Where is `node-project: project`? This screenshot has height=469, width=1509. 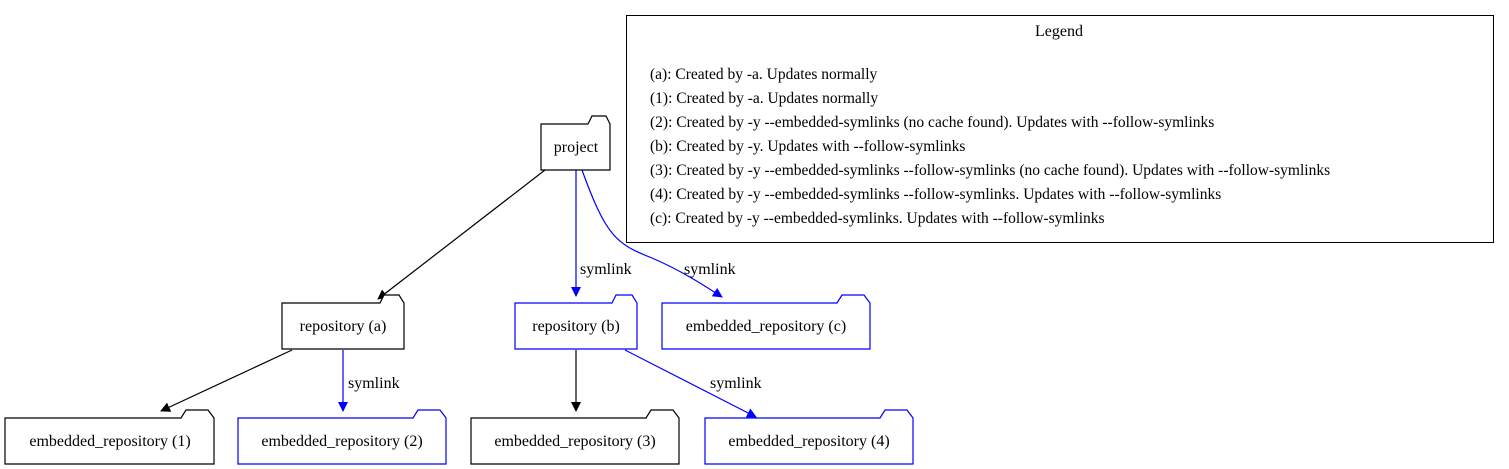
node-project: project is located at coordinates (575, 143).